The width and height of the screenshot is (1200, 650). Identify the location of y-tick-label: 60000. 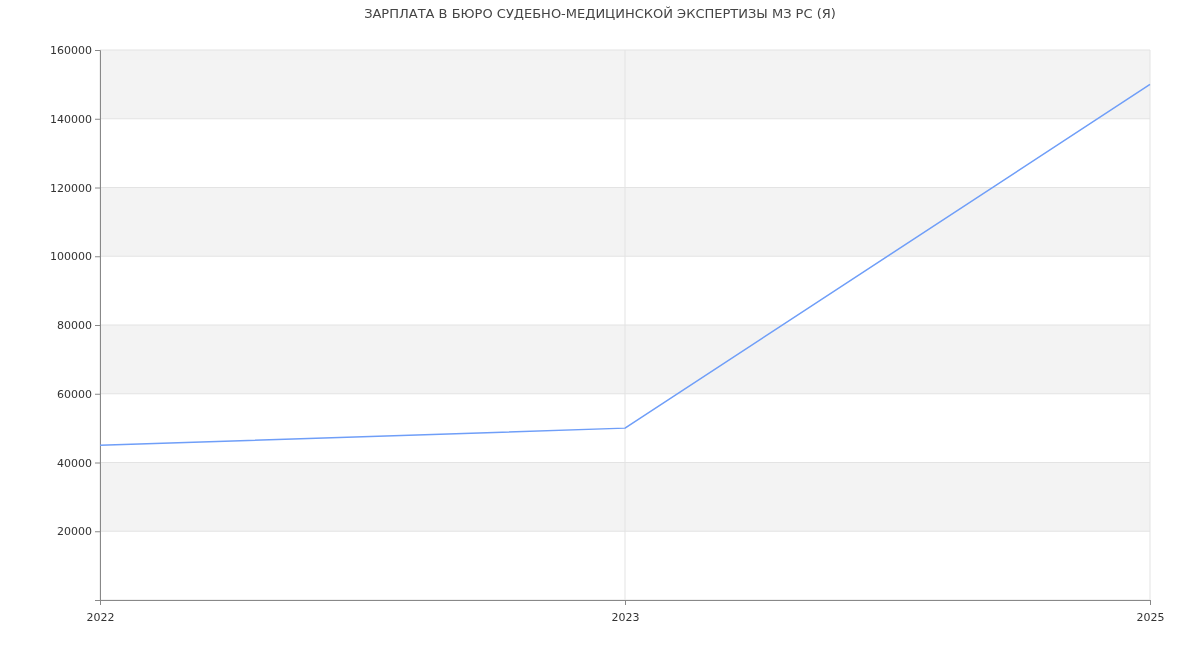
(74, 394).